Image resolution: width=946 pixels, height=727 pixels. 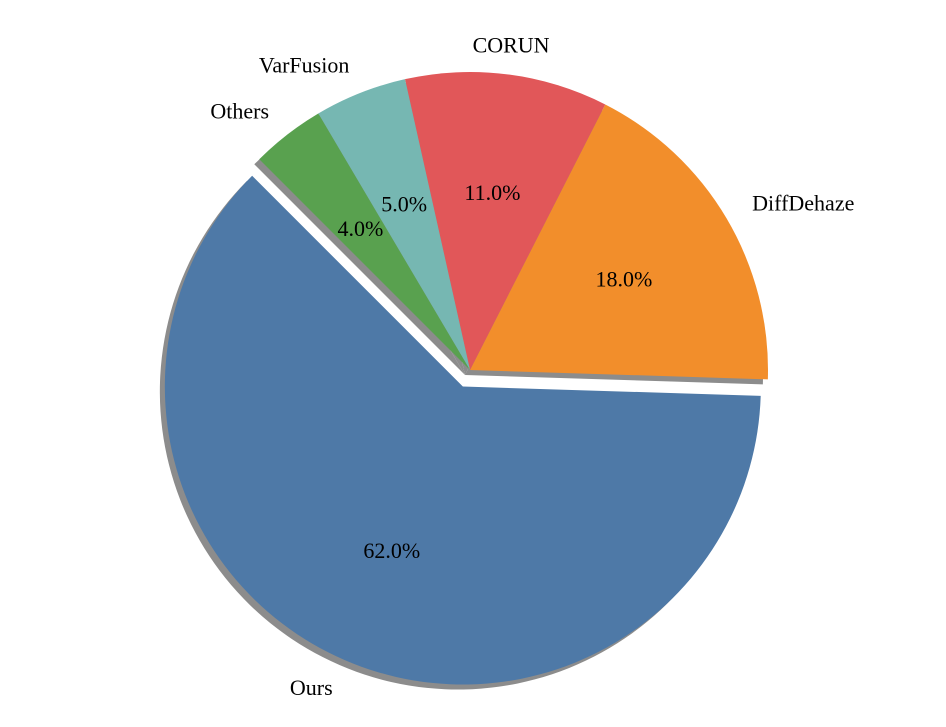 What do you see at coordinates (239, 110) in the screenshot?
I see `pie-category-label-others: Others` at bounding box center [239, 110].